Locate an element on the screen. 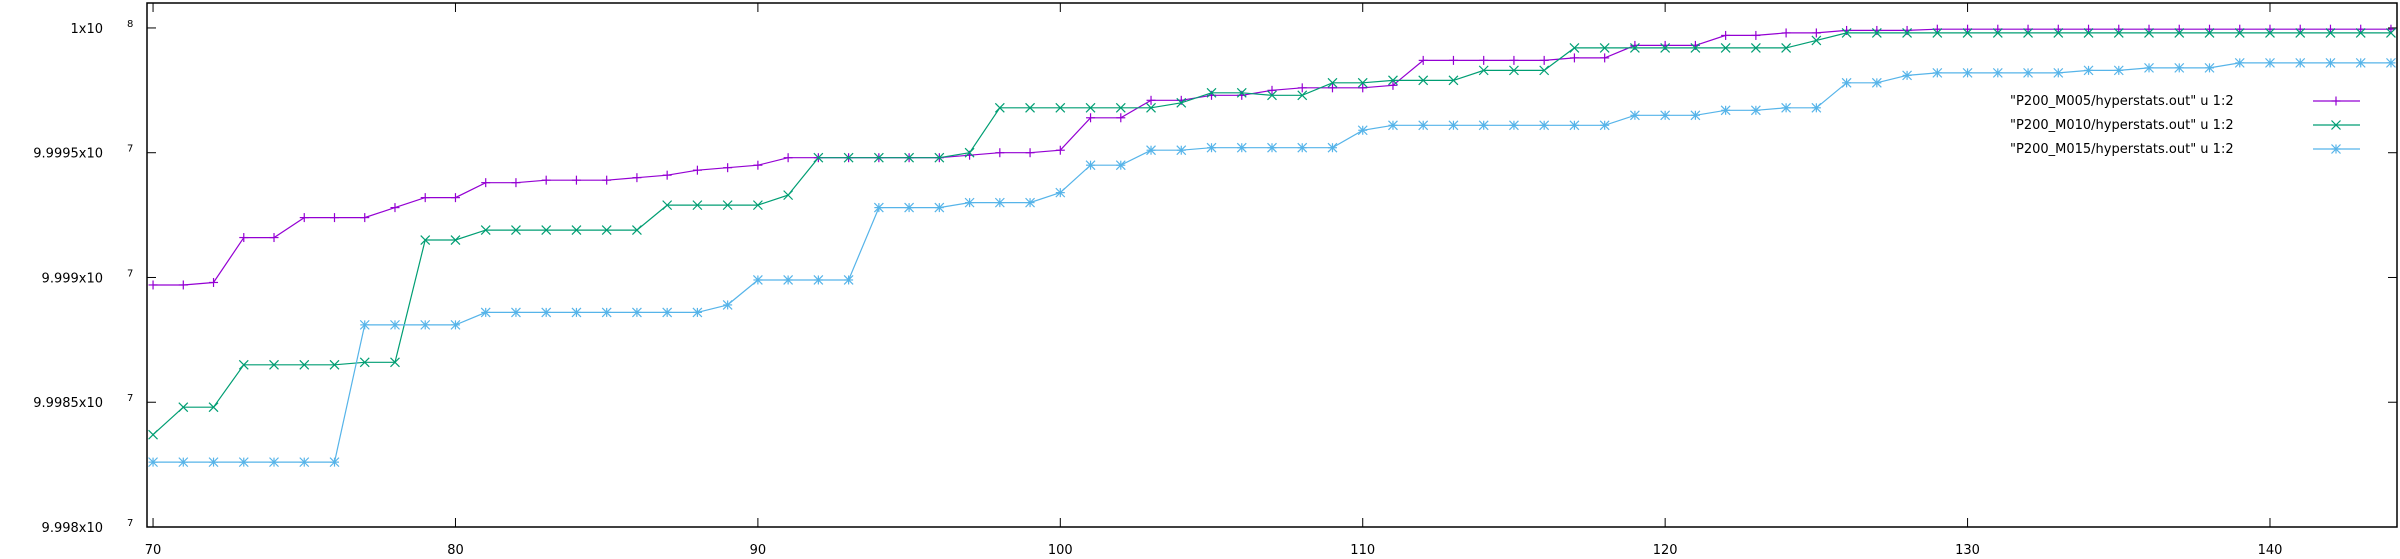  y-tick-label: 9.9995x10 is located at coordinates (68, 154).